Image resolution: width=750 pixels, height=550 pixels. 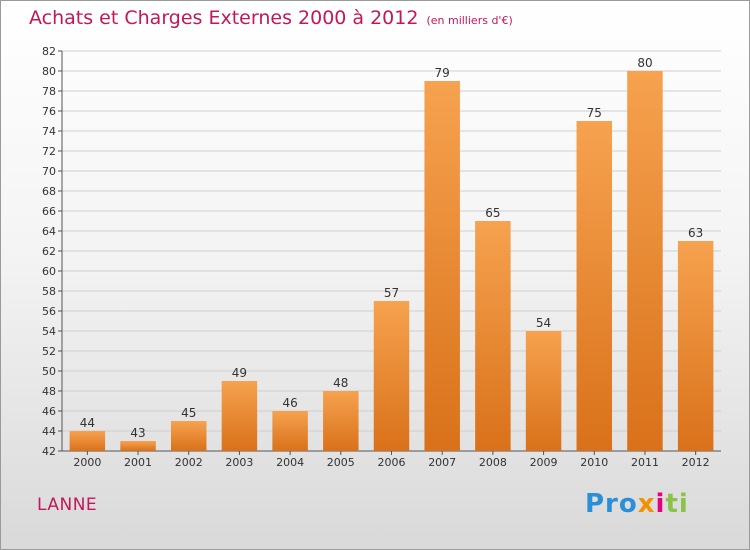 I want to click on bar-2010, so click(x=594, y=286).